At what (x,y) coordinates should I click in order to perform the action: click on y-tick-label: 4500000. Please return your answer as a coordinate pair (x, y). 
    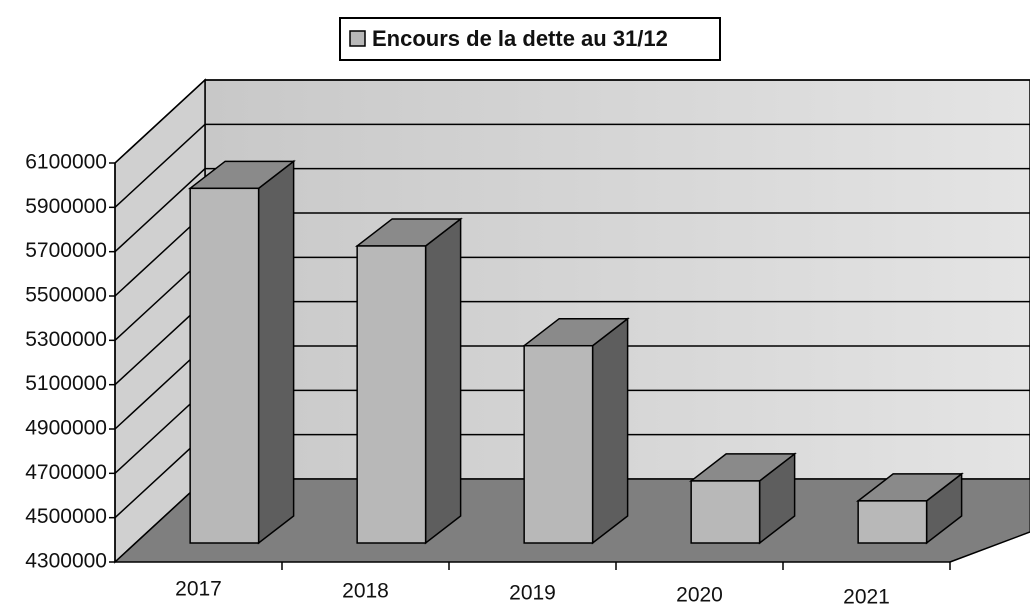
    Looking at the image, I should click on (66, 516).